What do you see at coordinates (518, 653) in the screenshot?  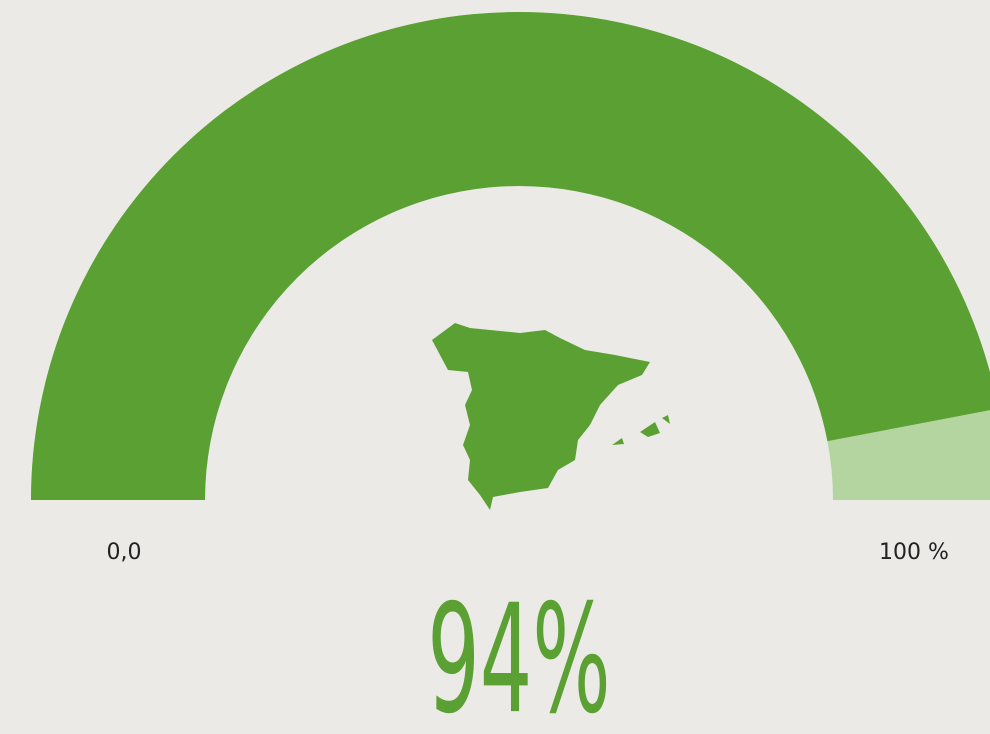 I see `gauge-value-label: 94%` at bounding box center [518, 653].